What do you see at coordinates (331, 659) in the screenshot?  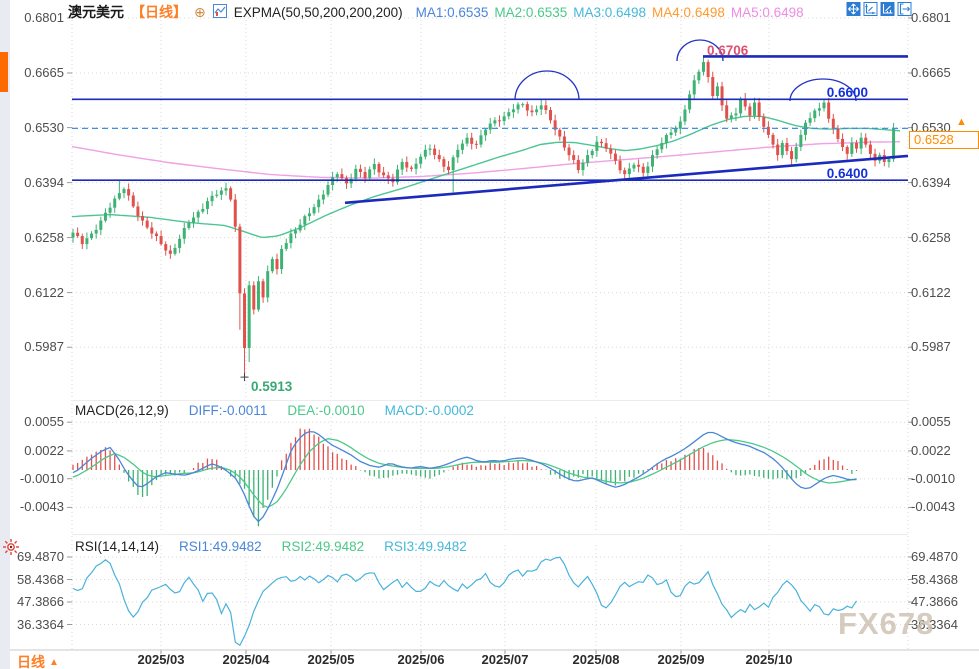 I see `x-axis-label: 2025/05` at bounding box center [331, 659].